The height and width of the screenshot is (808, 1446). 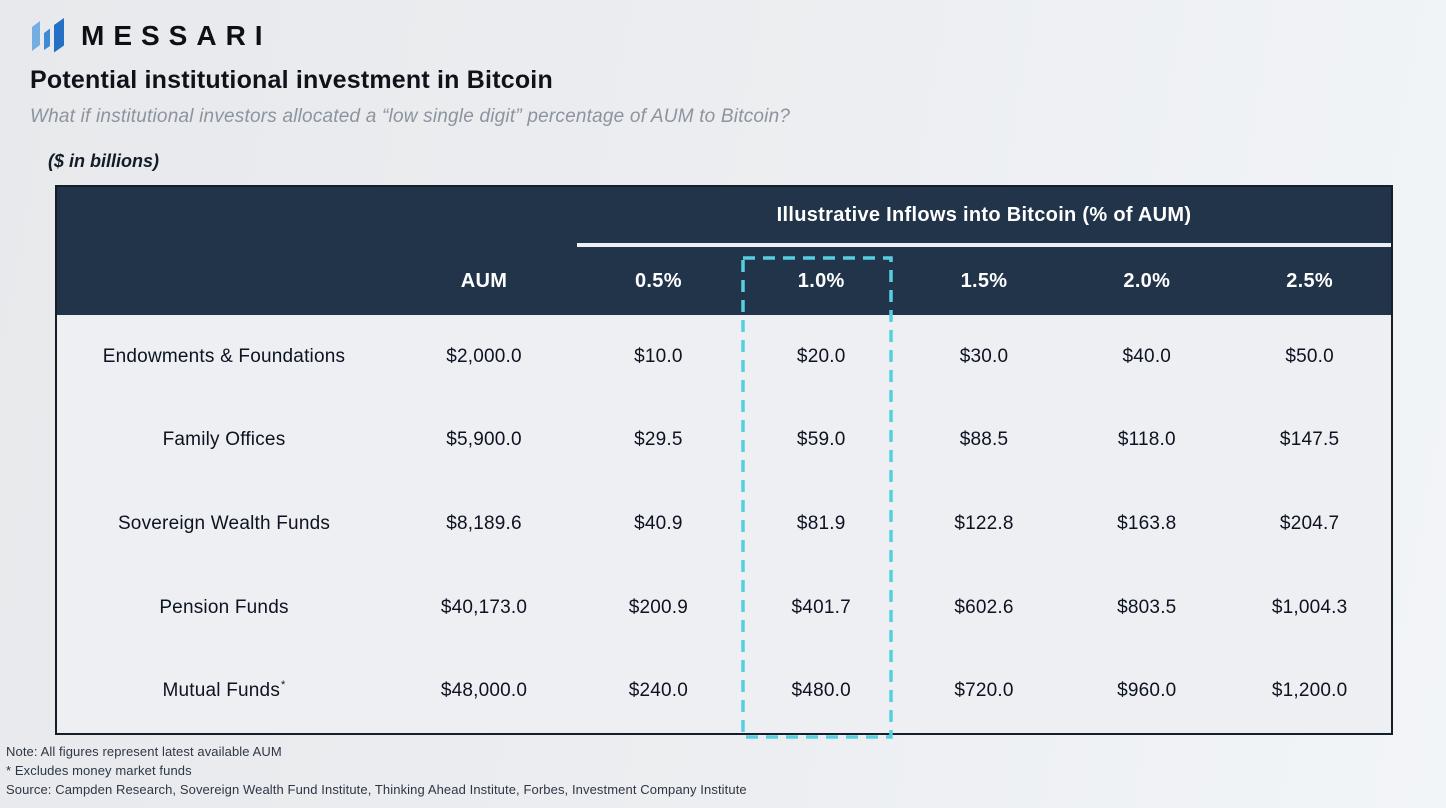 What do you see at coordinates (1309, 607) in the screenshot?
I see `cell-value: $1,004.3` at bounding box center [1309, 607].